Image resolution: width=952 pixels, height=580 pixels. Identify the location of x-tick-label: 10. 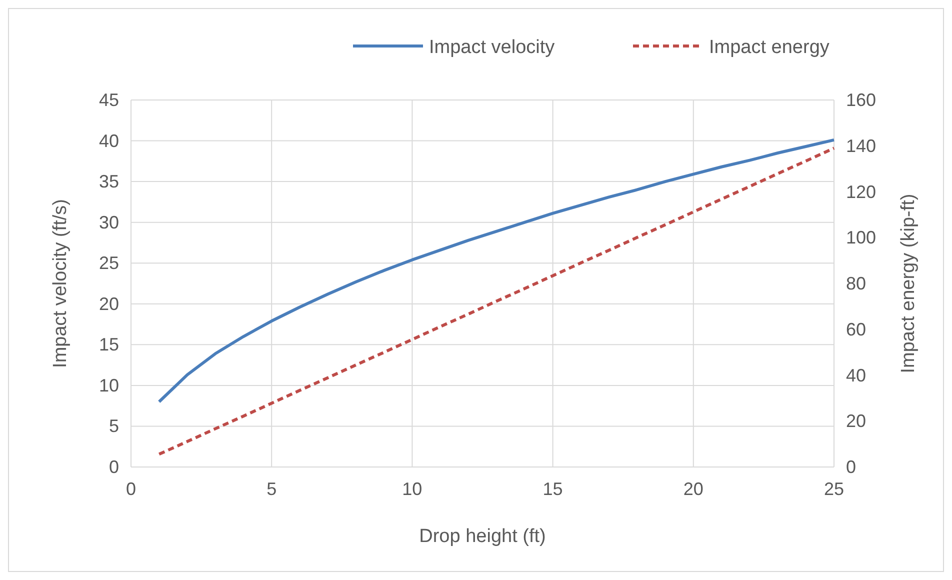
(412, 489).